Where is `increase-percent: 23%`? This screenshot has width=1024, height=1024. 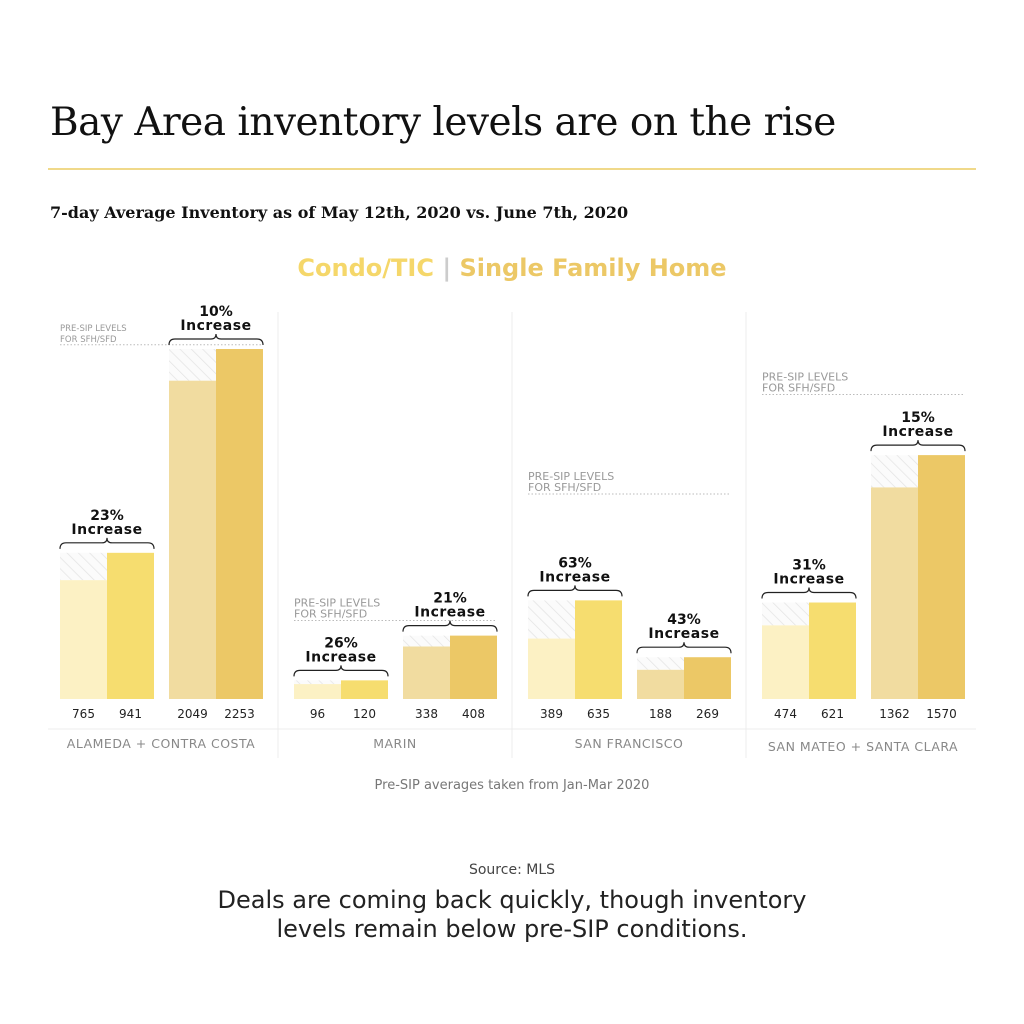 increase-percent: 23% is located at coordinates (107, 516).